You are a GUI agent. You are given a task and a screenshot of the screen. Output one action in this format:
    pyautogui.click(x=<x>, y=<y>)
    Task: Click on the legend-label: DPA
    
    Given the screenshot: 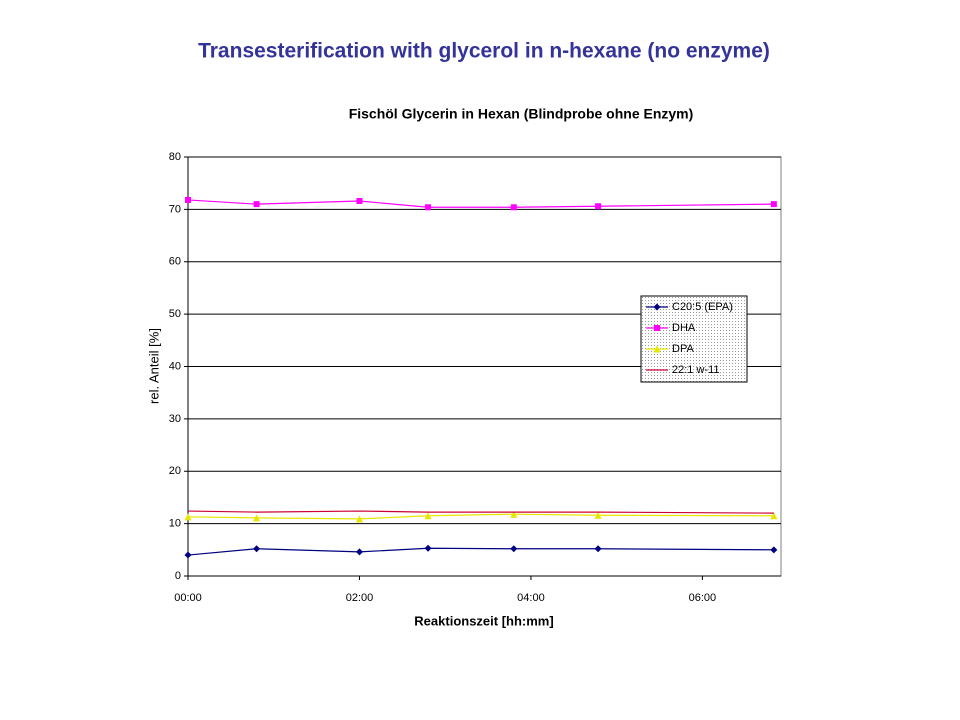 What is the action you would take?
    pyautogui.click(x=683, y=349)
    